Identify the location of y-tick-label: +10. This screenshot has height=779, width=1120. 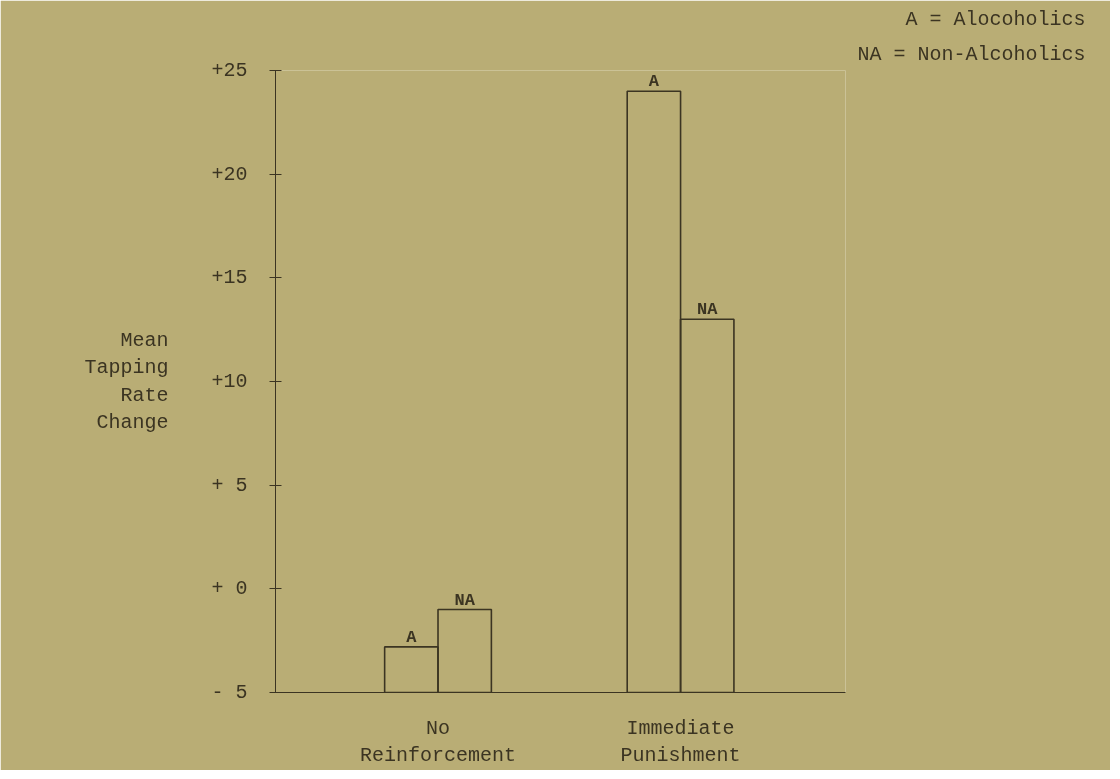
(229, 381).